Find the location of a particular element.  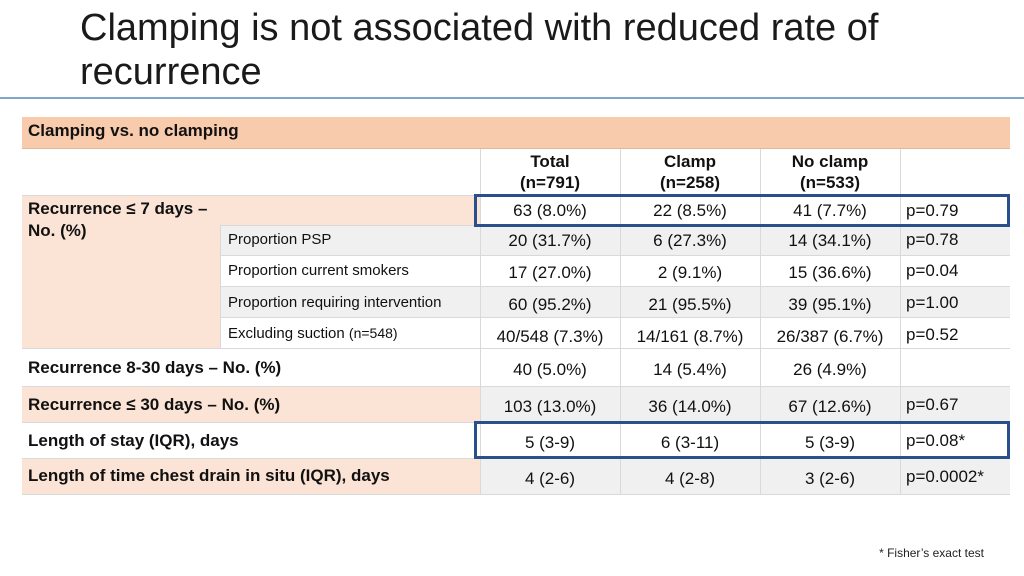

subrow-noclamp: 14 (34.1%) is located at coordinates (830, 240).